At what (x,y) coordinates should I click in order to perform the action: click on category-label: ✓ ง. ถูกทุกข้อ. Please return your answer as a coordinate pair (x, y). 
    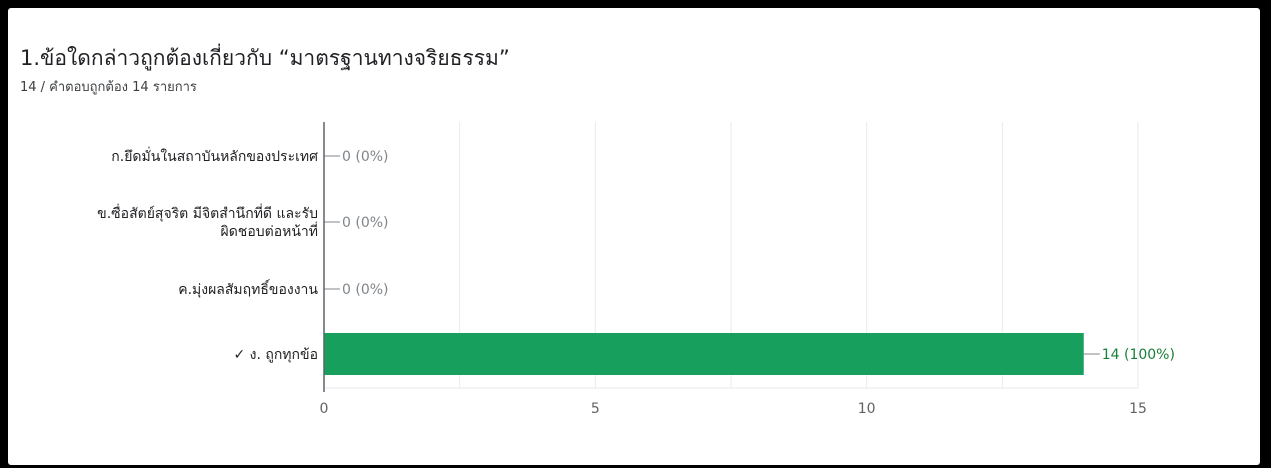
    Looking at the image, I should click on (275, 355).